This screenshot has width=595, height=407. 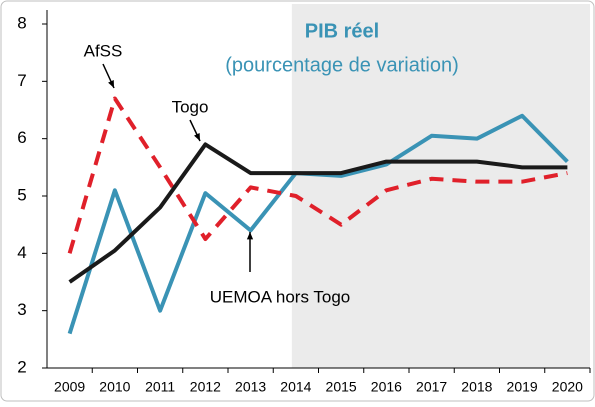 I want to click on y-tick-label: 7, so click(x=21, y=80).